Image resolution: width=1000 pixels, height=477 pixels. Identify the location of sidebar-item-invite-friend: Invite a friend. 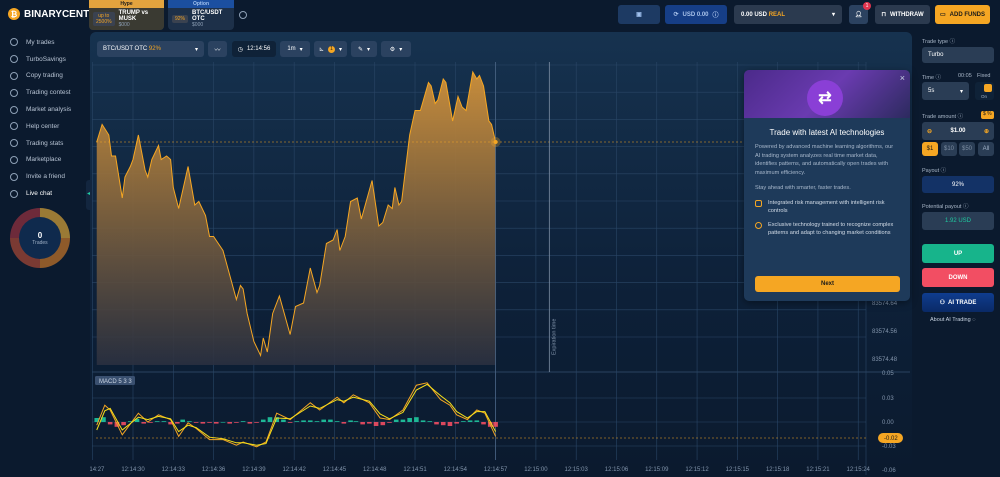
(49, 176).